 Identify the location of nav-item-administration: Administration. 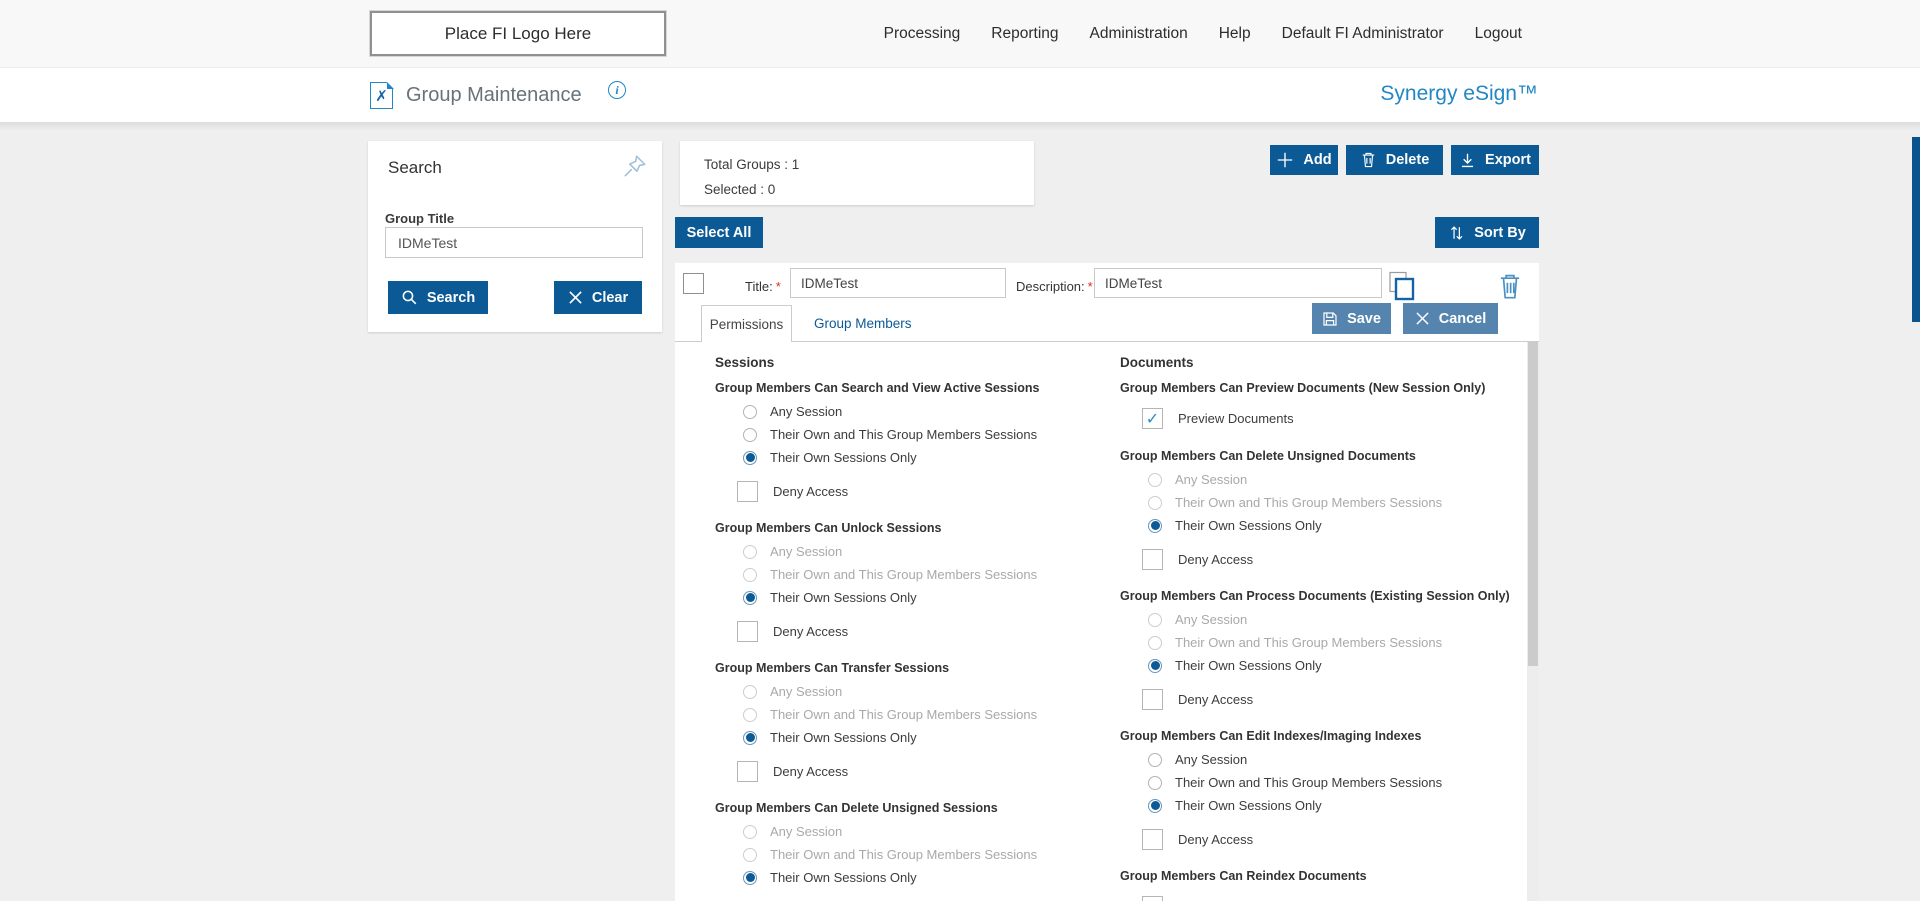
(1138, 33).